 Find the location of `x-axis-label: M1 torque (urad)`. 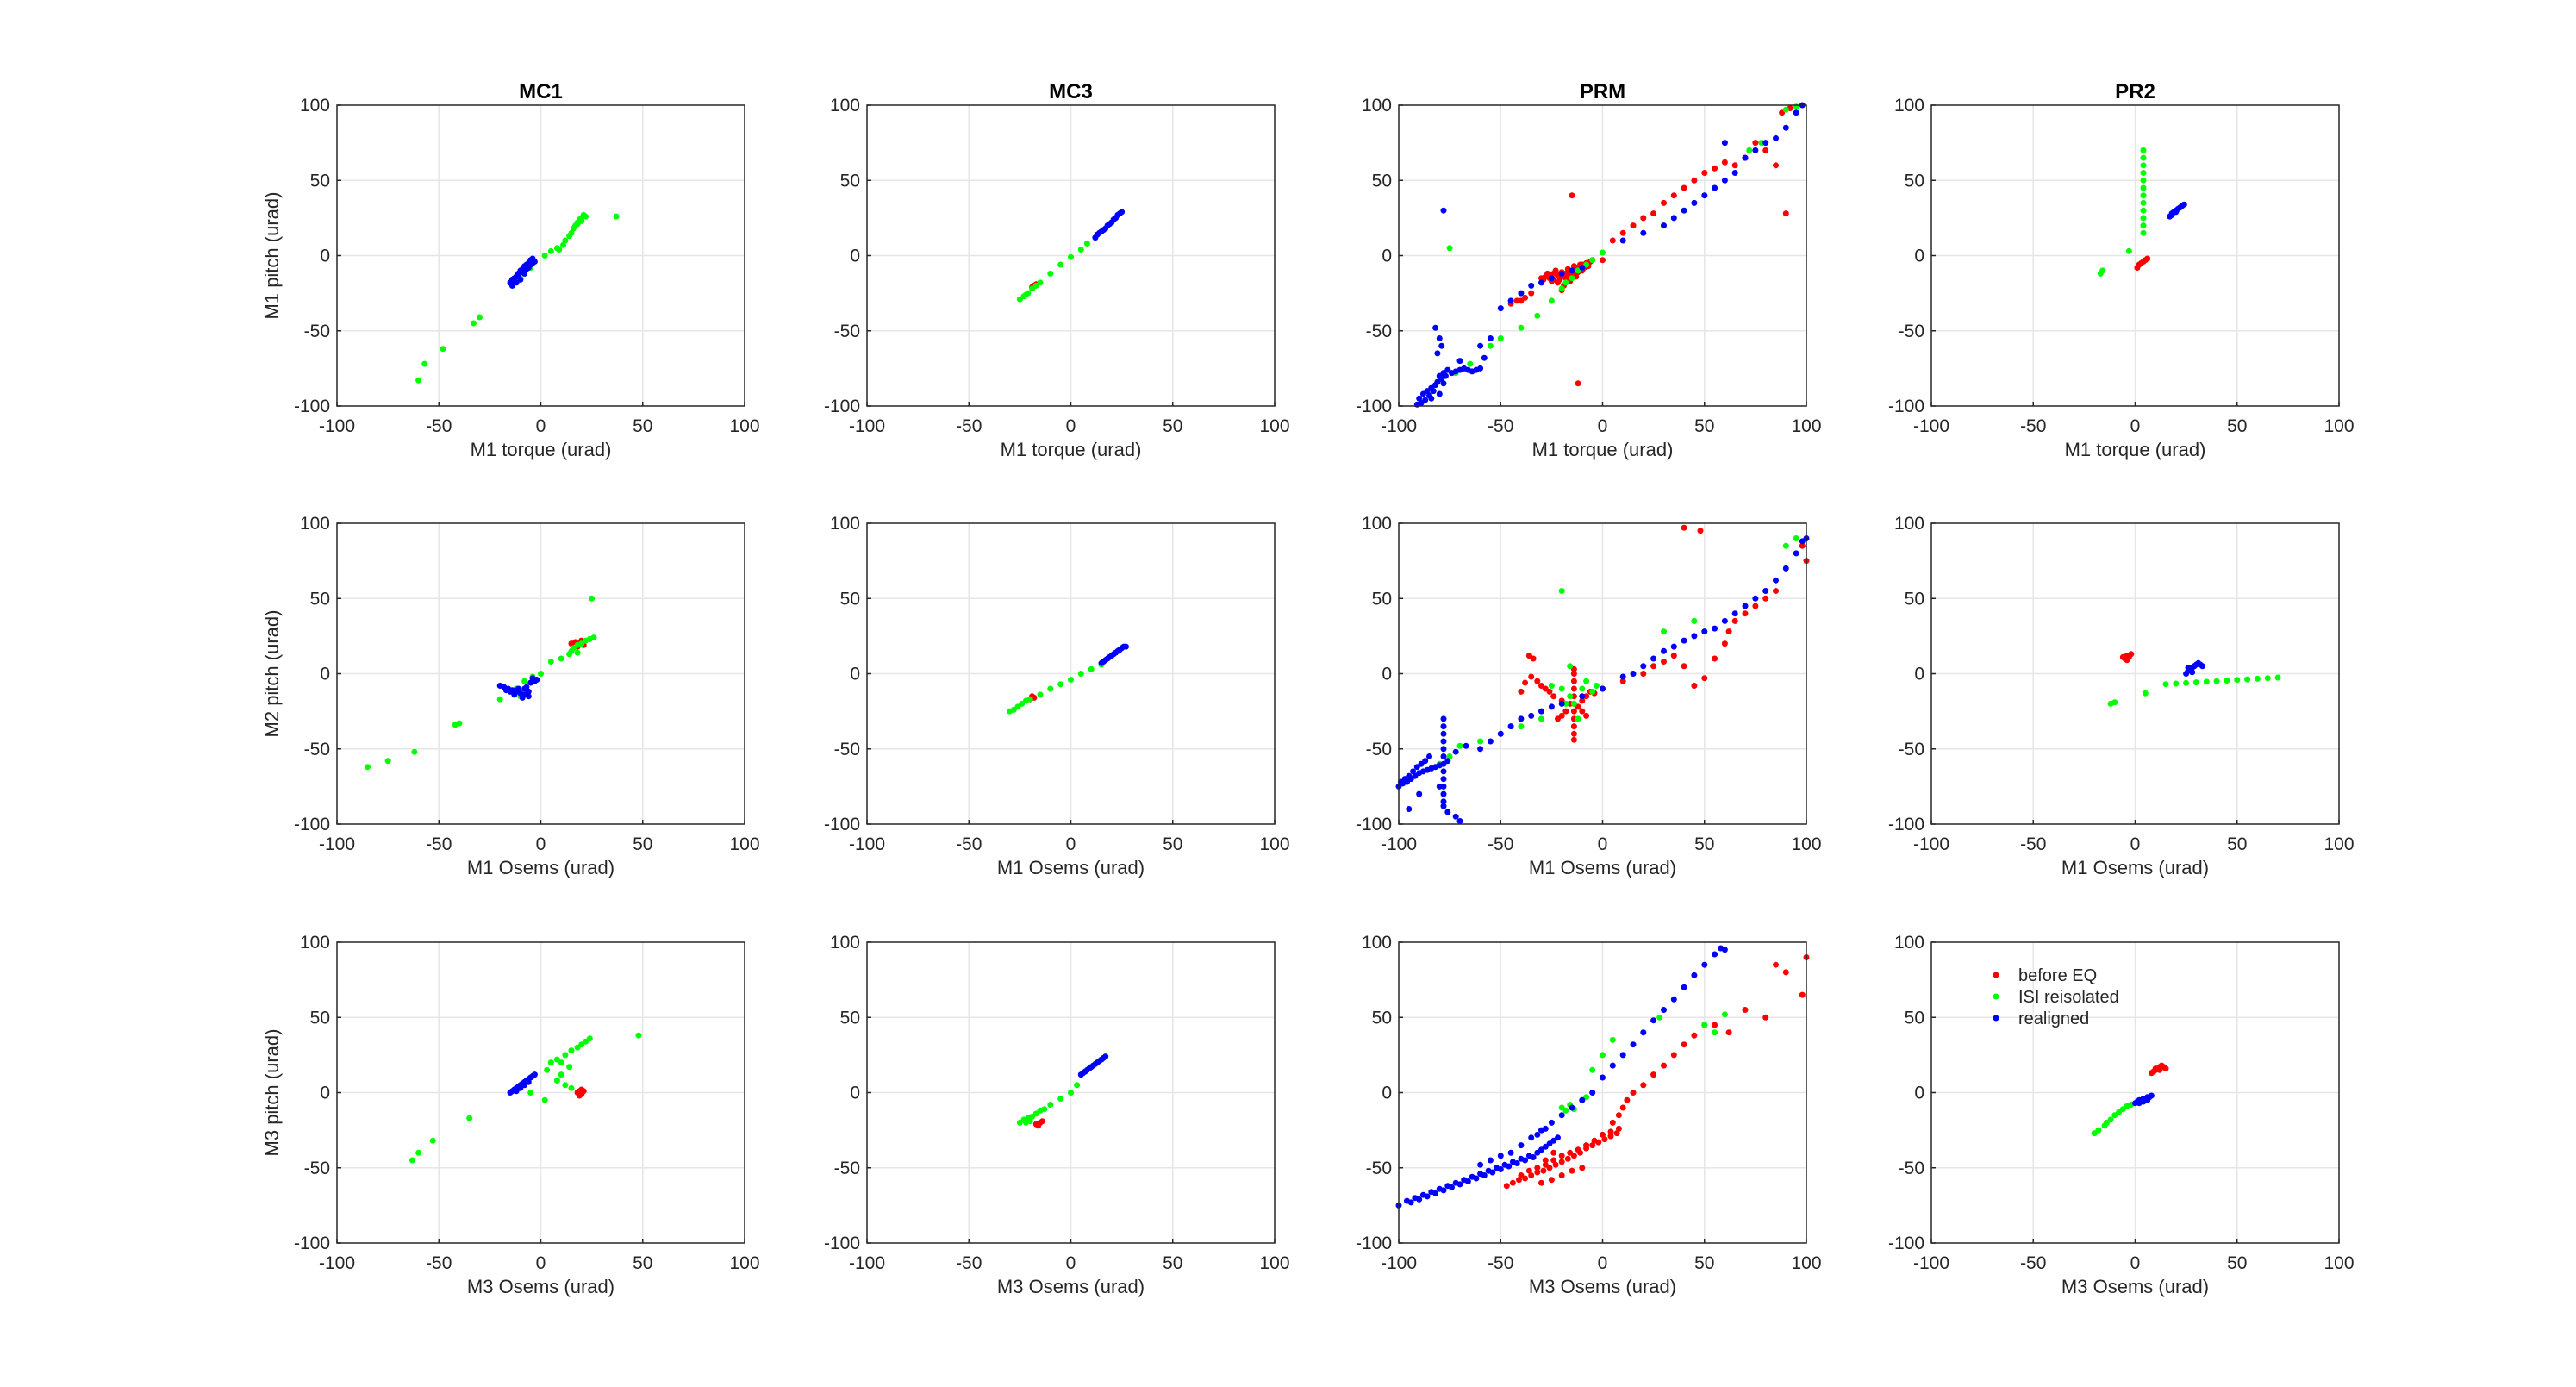

x-axis-label: M1 torque (urad) is located at coordinates (541, 449).